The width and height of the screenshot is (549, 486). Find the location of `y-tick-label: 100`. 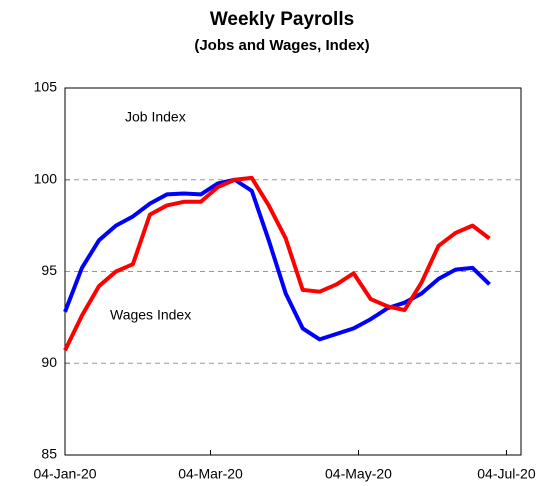

y-tick-label: 100 is located at coordinates (46, 178).